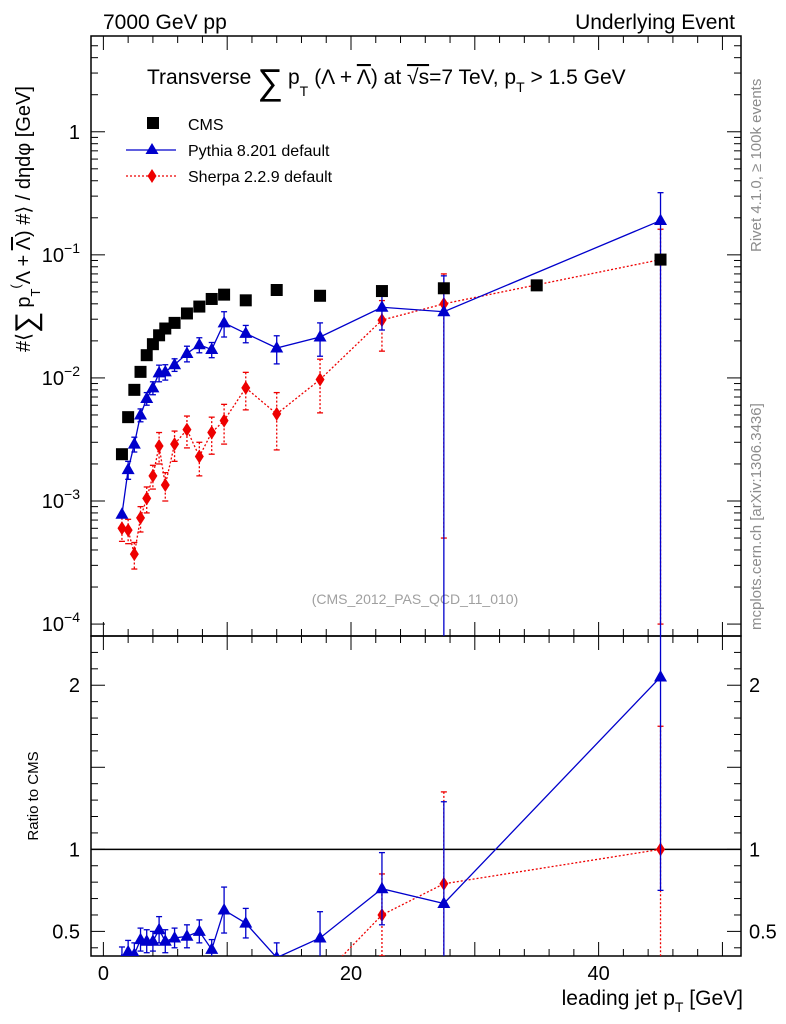 This screenshot has height=1024, width=786. Describe the element at coordinates (260, 177) in the screenshot. I see `legend-label-sherpa: Sherpa 2.2.9 default` at that location.